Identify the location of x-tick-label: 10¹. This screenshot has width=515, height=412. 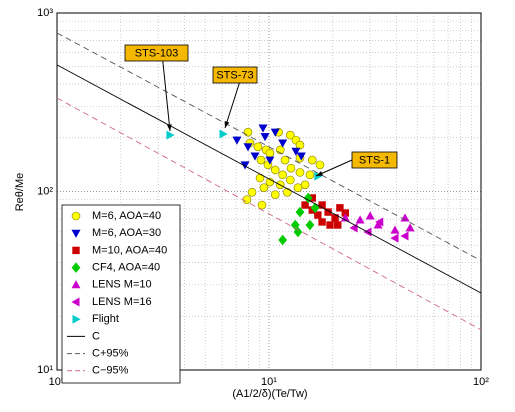
(269, 382).